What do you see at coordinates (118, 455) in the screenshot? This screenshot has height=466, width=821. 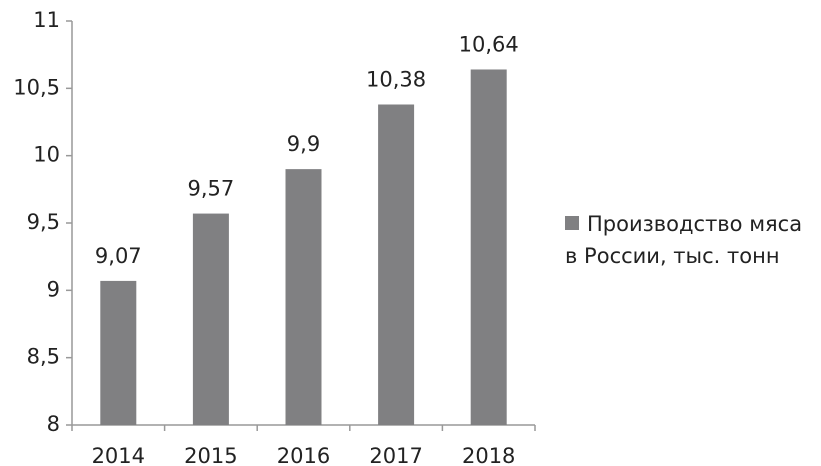 I see `x-tick-label: 2014` at bounding box center [118, 455].